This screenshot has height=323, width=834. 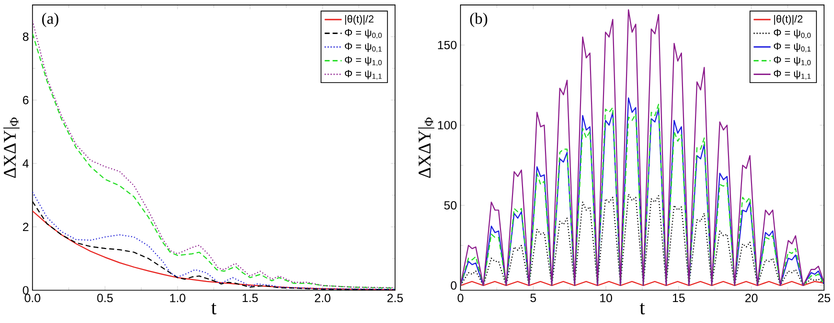 What do you see at coordinates (606, 298) in the screenshot?
I see `x-tick-label: 10` at bounding box center [606, 298].